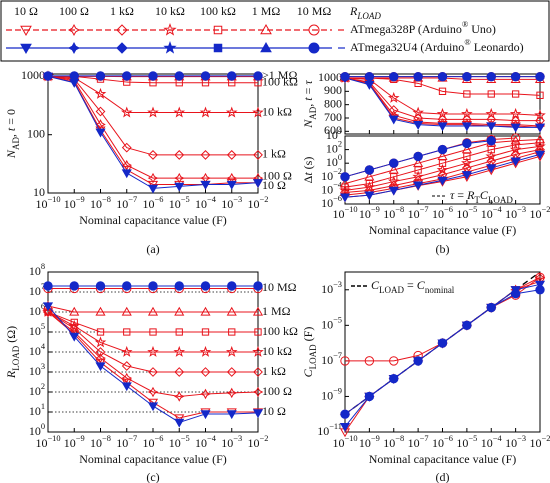 The image size is (550, 483). I want to click on y-tick-label: 10¹, so click(37, 409).